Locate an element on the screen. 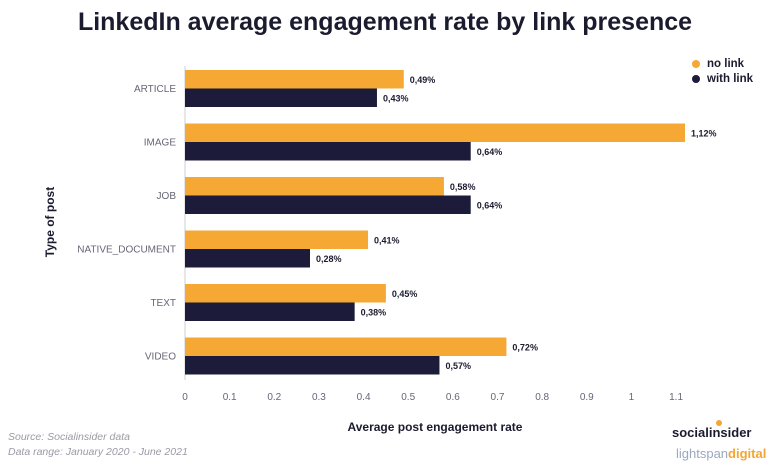 The height and width of the screenshot is (470, 770). bar-no-link-job is located at coordinates (314, 186).